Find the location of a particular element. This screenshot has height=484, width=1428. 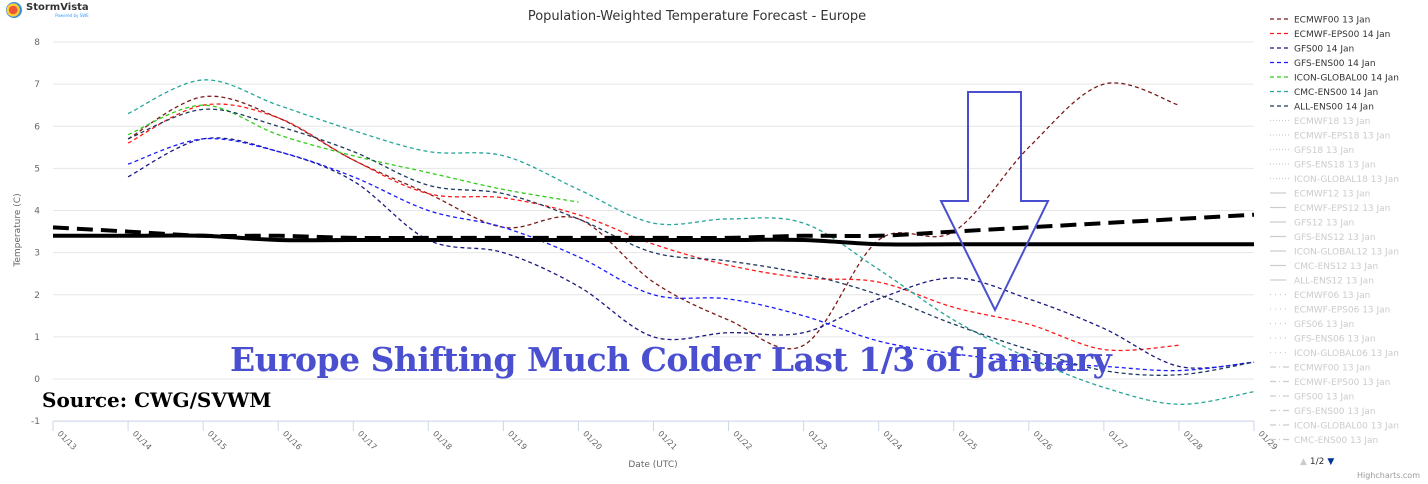

y-tick-label: -1 is located at coordinates (35, 422).